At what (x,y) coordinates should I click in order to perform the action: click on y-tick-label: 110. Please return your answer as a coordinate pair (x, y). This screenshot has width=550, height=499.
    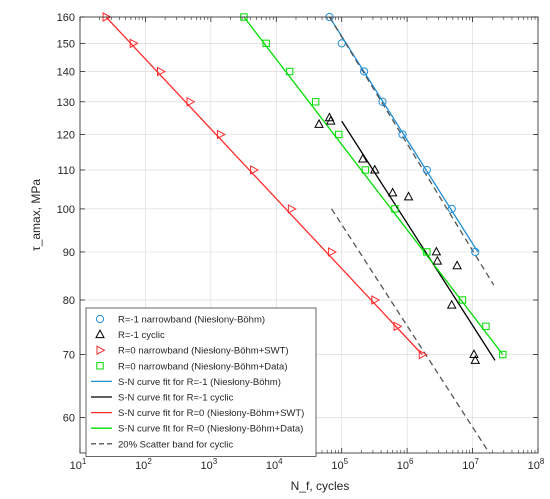
    Looking at the image, I should click on (66, 171).